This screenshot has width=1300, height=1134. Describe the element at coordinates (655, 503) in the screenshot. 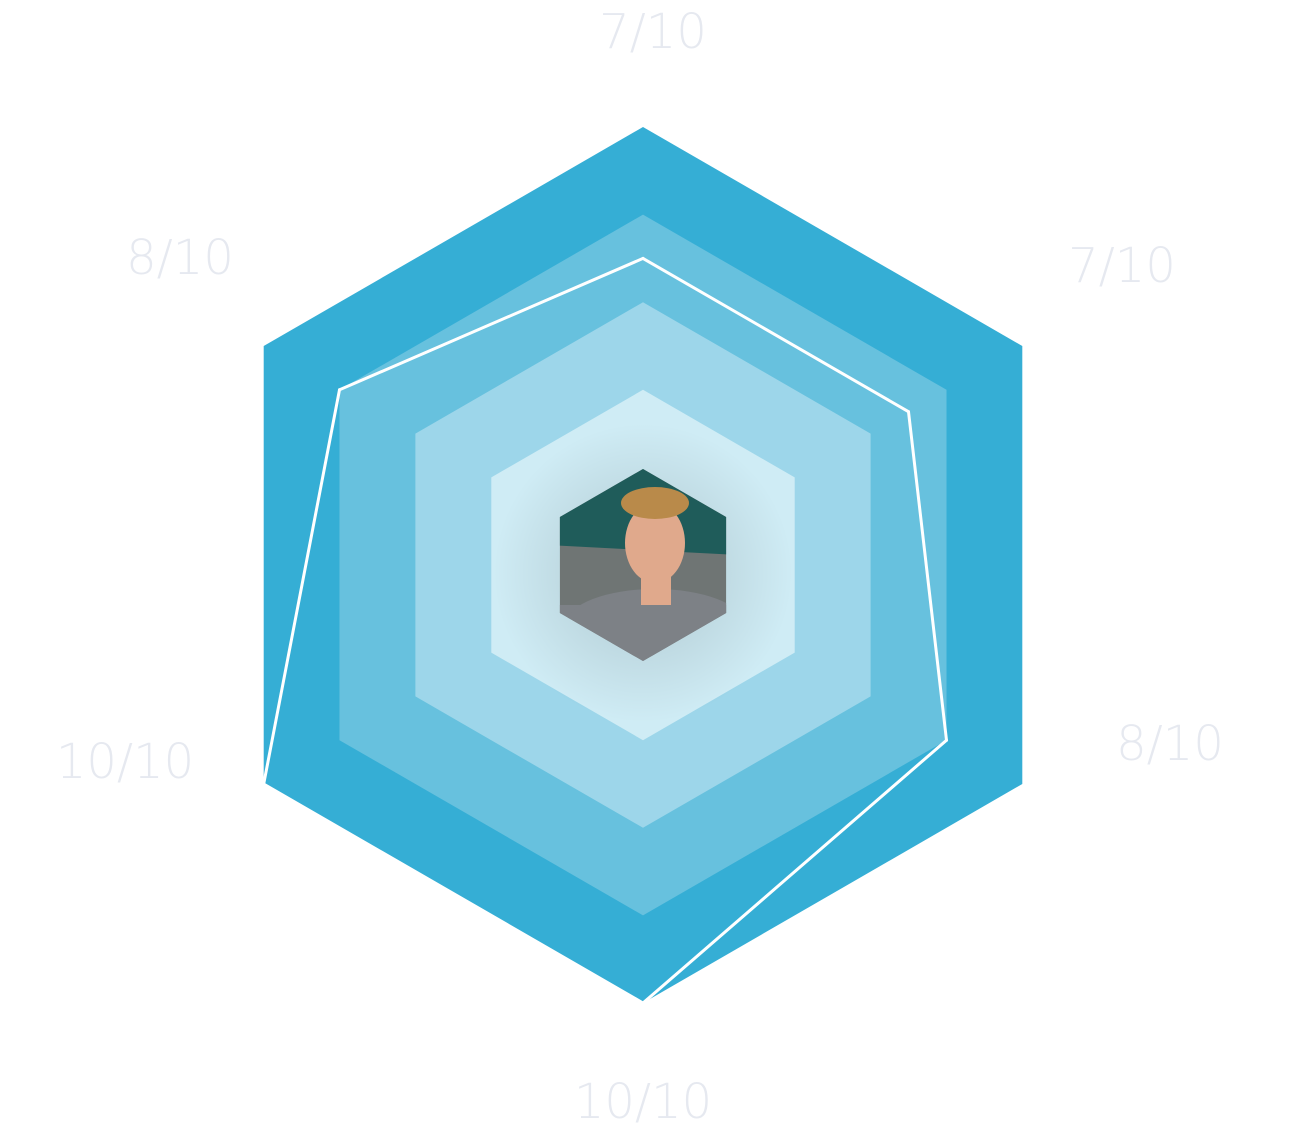

I see `avatar-hair` at that location.